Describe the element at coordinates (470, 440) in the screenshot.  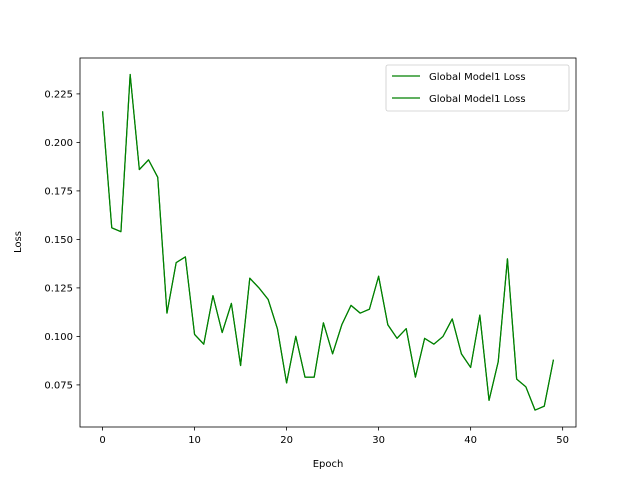
I see `x-tick-label: 40` at that location.